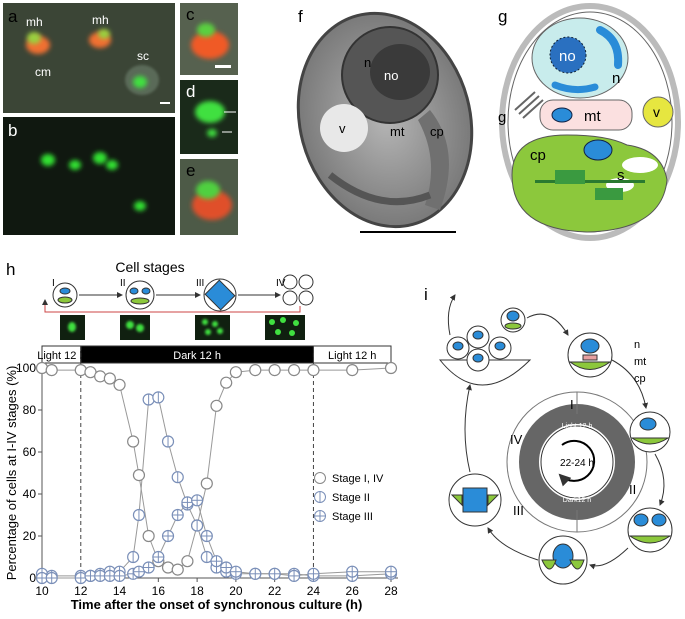 This screenshot has width=685, height=619. Describe the element at coordinates (502, 117) in the screenshot. I see `label: g` at that location.